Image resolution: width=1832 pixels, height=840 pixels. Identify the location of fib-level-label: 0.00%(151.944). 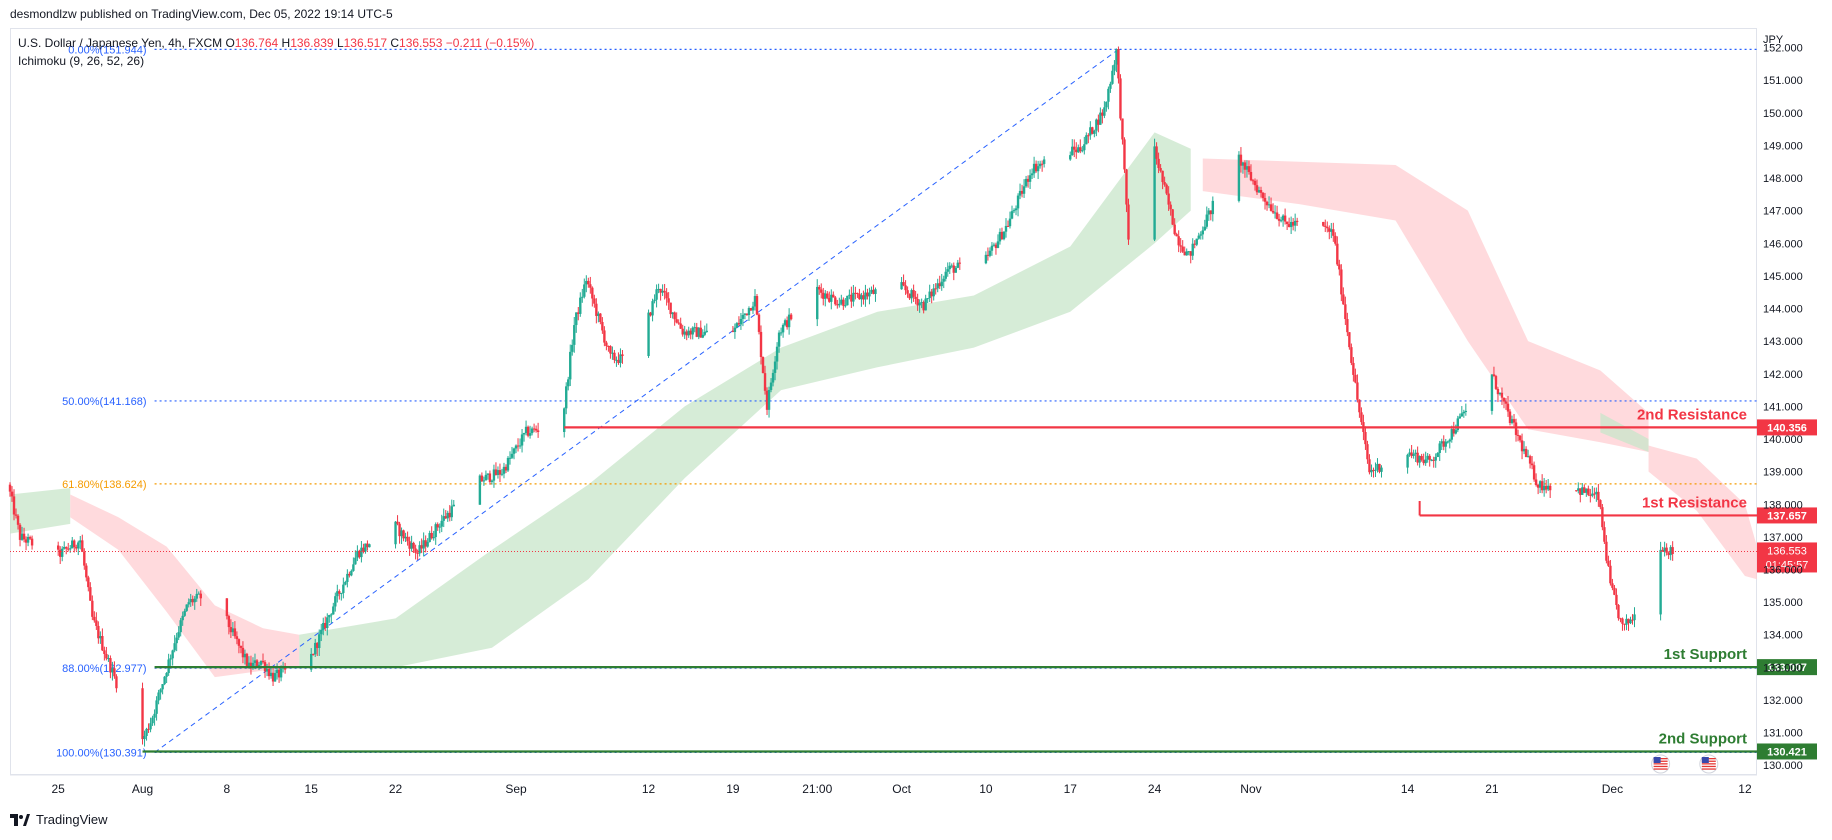
(107, 50).